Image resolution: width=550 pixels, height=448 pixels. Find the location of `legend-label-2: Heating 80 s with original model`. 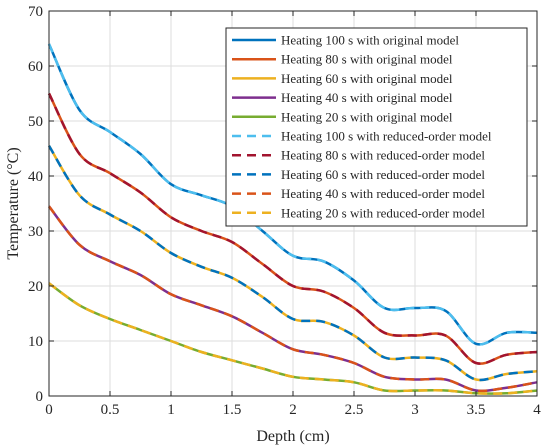

legend-label-2: Heating 80 s with original model is located at coordinates (367, 59).